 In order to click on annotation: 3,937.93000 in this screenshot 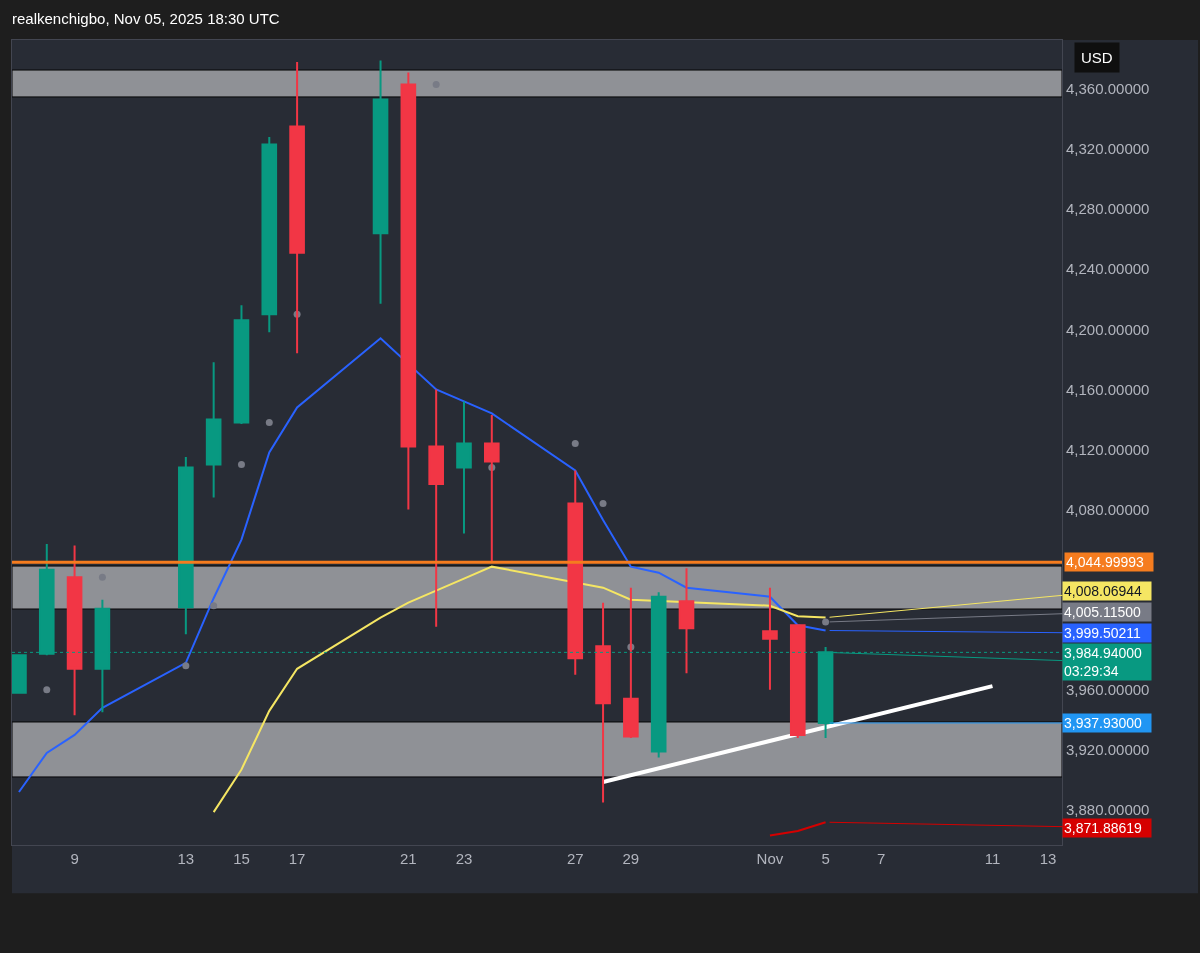, I will do `click(1103, 723)`.